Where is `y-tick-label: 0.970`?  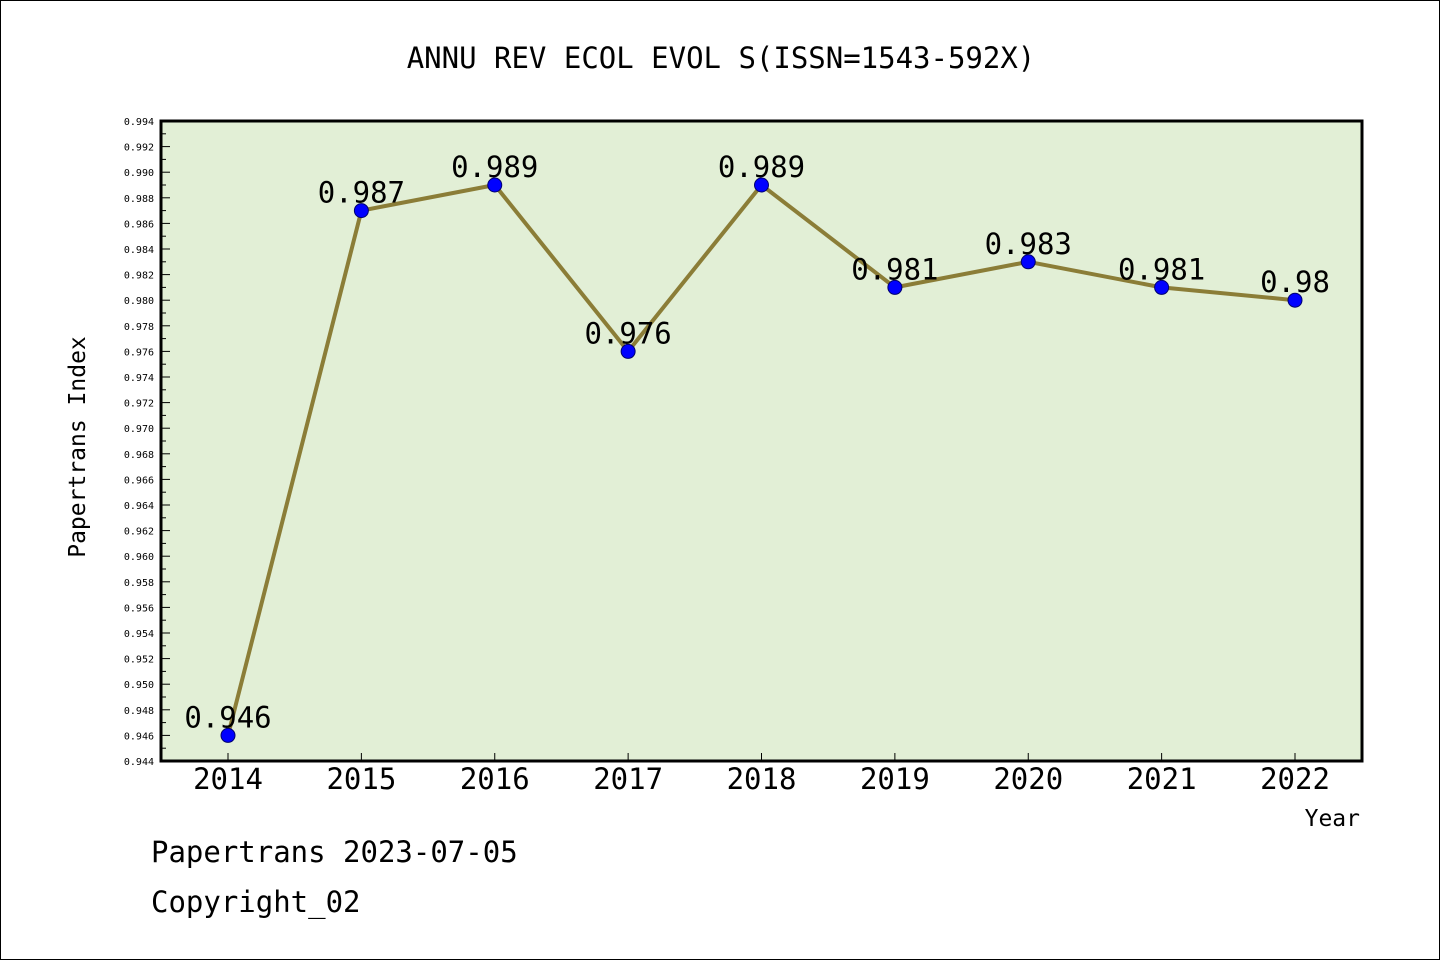
y-tick-label: 0.970 is located at coordinates (139, 429).